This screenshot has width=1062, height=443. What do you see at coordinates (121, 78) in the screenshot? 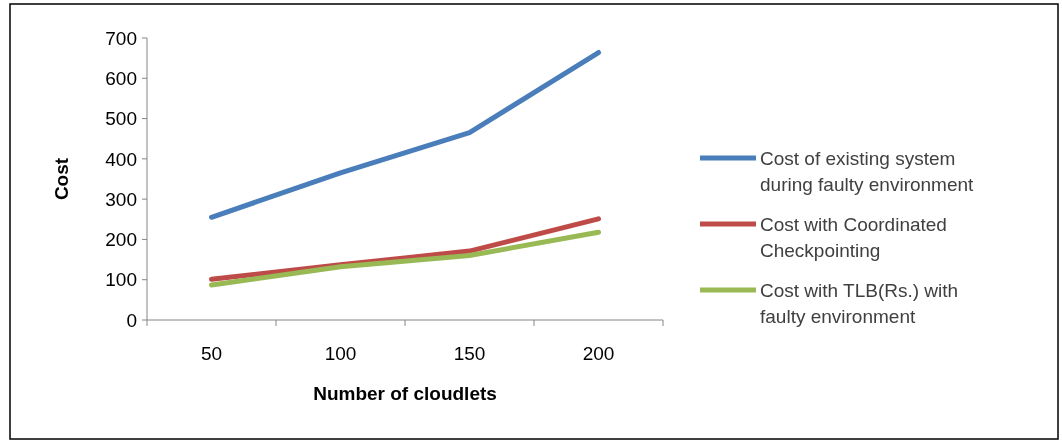
I see `y-tick-label: 600` at bounding box center [121, 78].